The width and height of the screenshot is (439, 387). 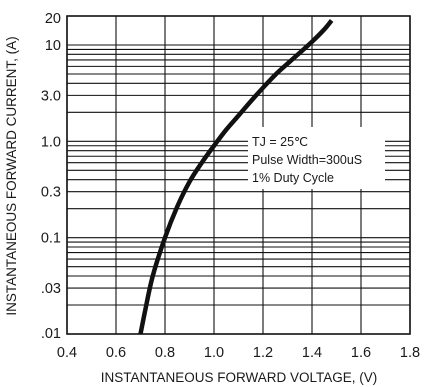 I want to click on x-tick-label: 1.2, so click(x=263, y=353).